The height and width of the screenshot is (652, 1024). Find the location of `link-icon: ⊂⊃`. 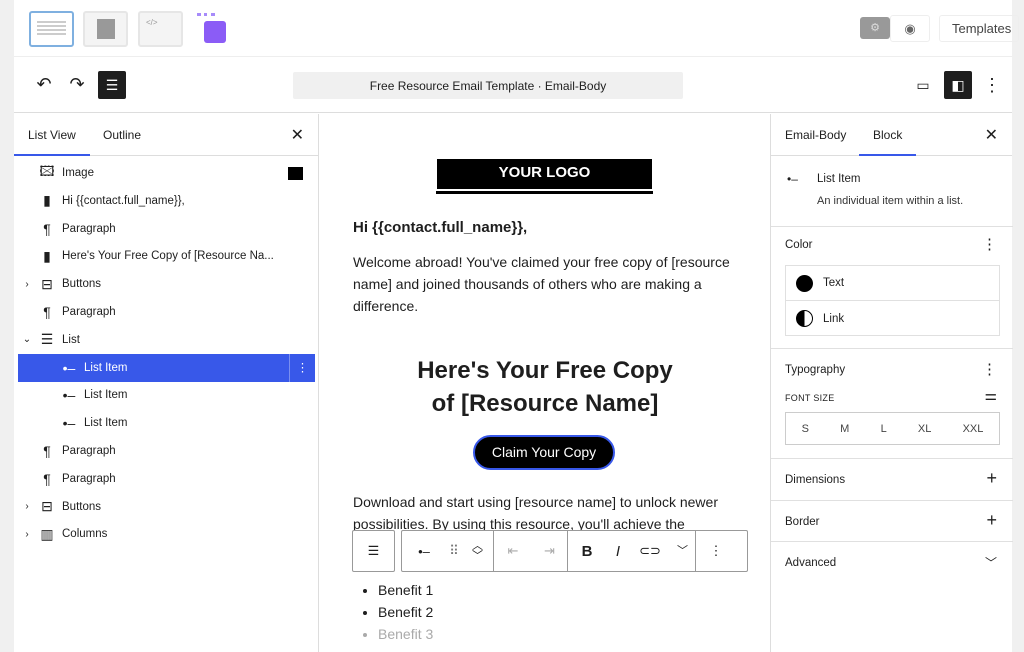

link-icon: ⊂⊃ is located at coordinates (650, 550).